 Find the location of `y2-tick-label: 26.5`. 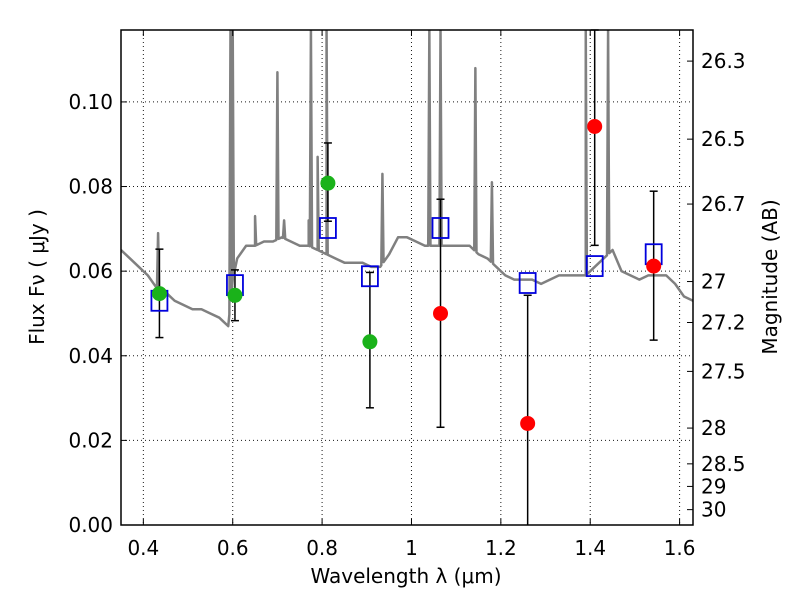

y2-tick-label: 26.5 is located at coordinates (723, 139).